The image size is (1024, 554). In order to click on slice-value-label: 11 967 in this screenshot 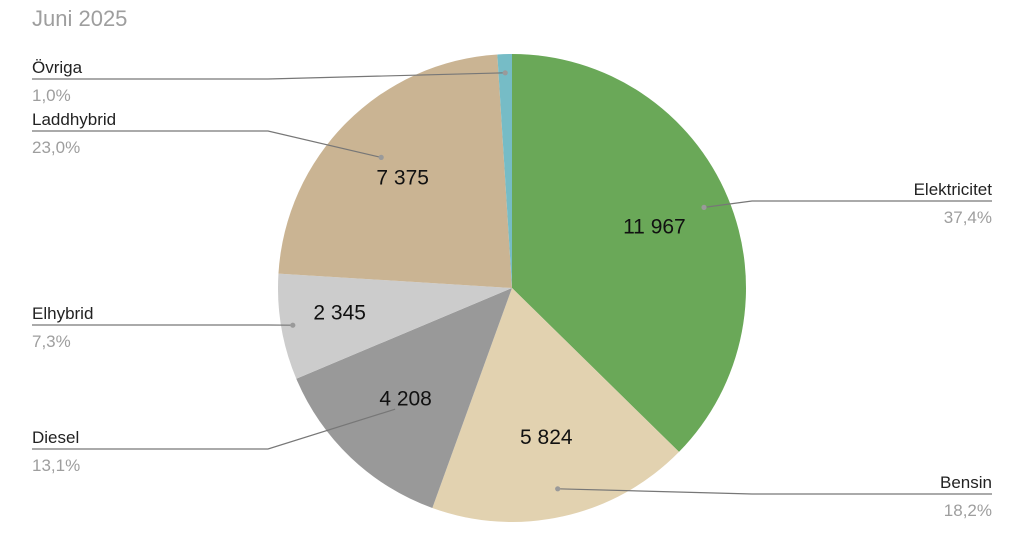, I will do `click(654, 227)`.